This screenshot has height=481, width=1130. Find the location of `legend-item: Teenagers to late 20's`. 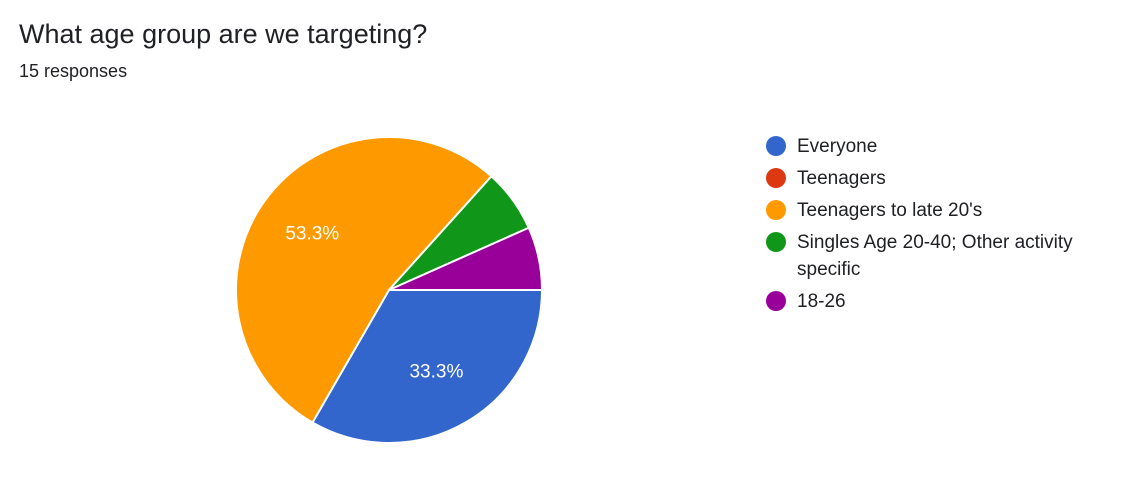

legend-item: Teenagers to late 20's is located at coordinates (941, 210).